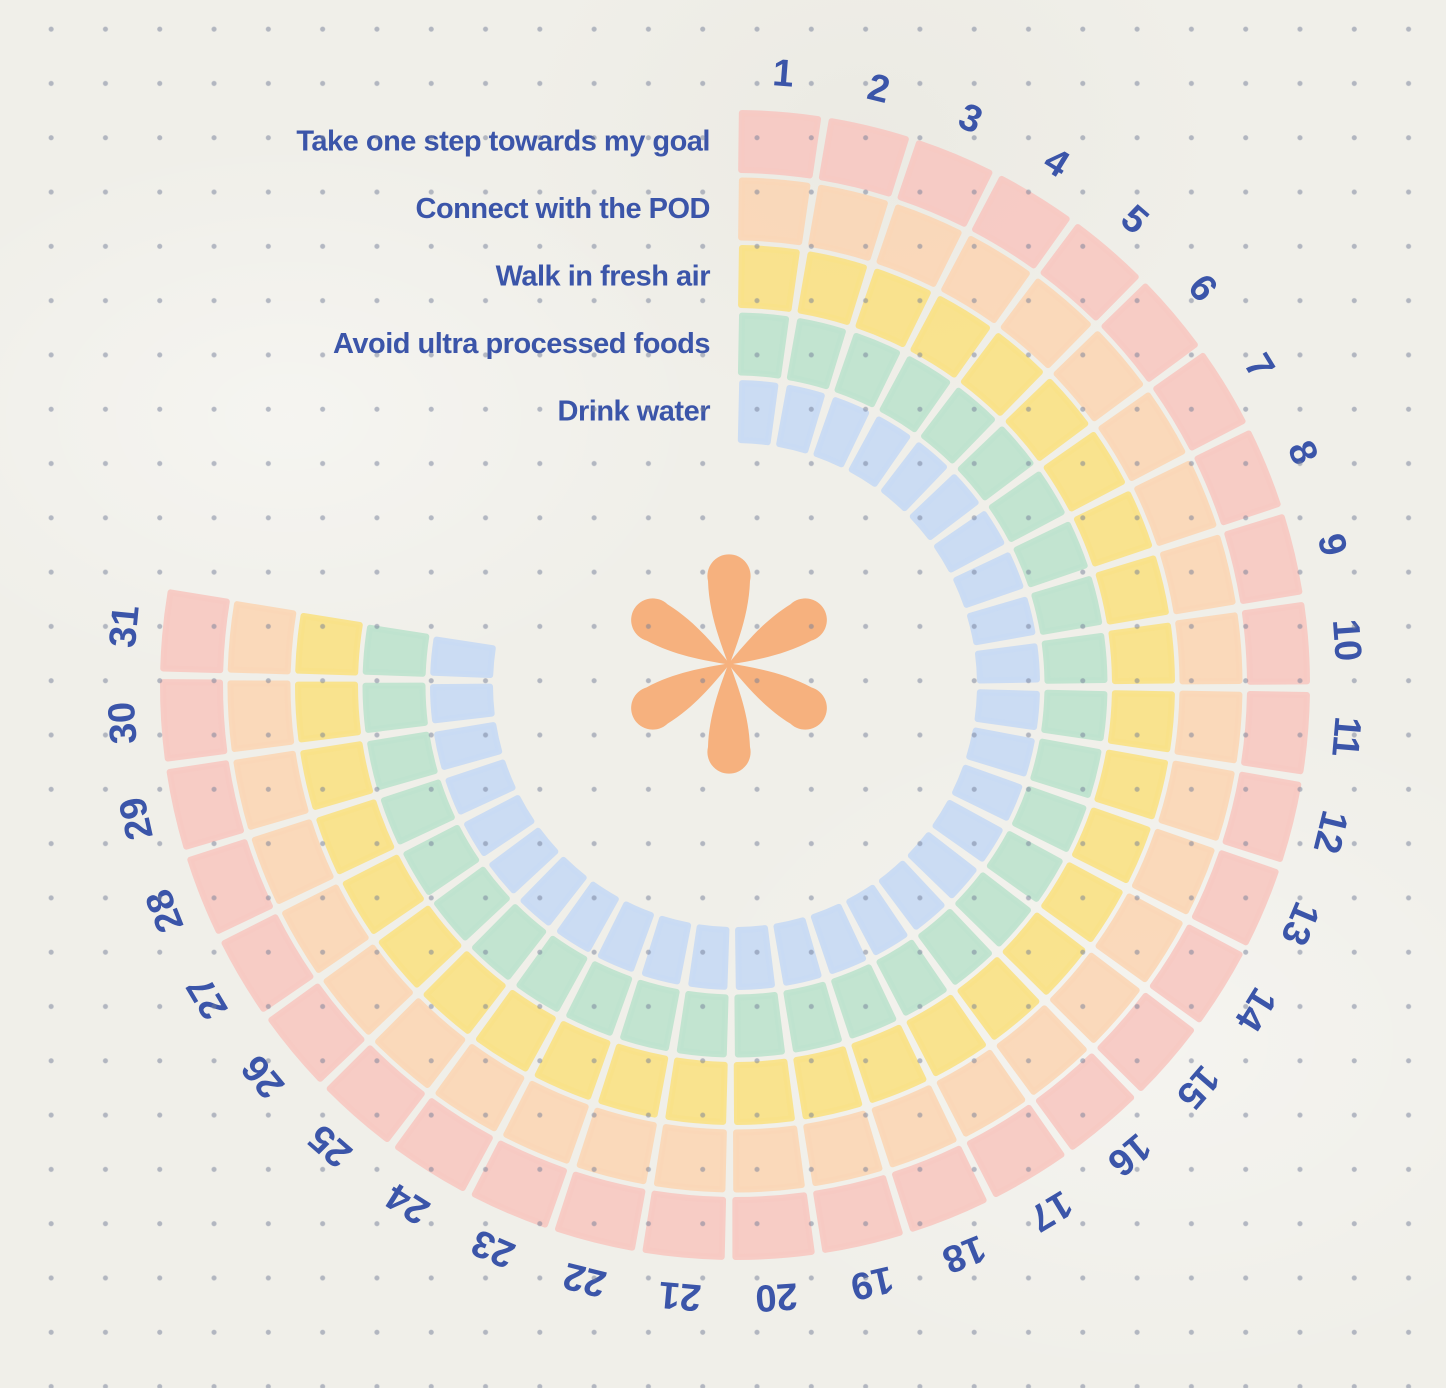  Describe the element at coordinates (1056, 163) in the screenshot. I see `day-number-label: 4` at that location.